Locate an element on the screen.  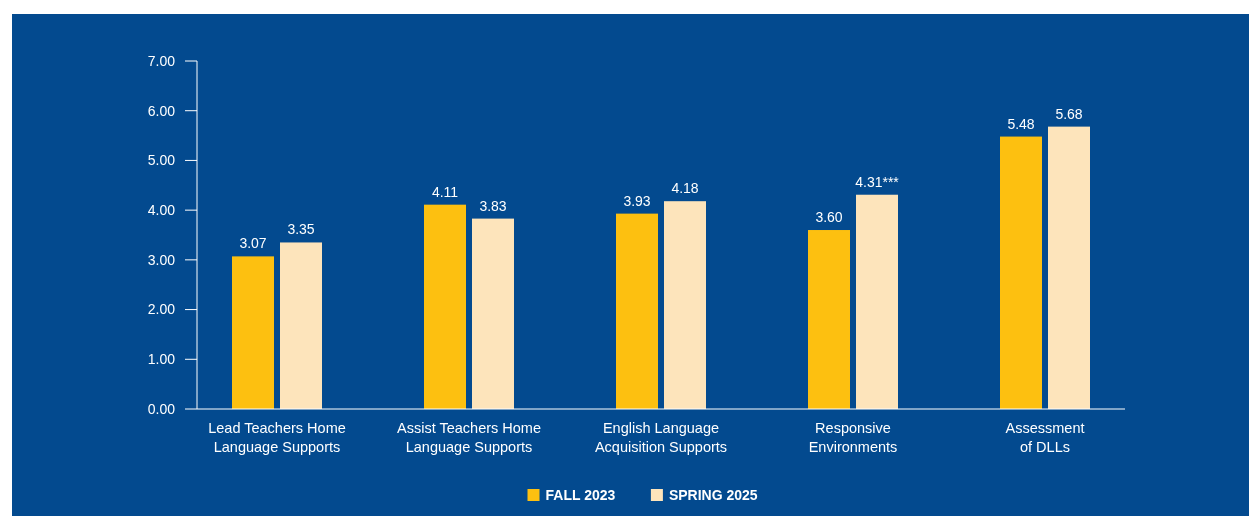
y-tick-label: 1.00 is located at coordinates (161, 359).